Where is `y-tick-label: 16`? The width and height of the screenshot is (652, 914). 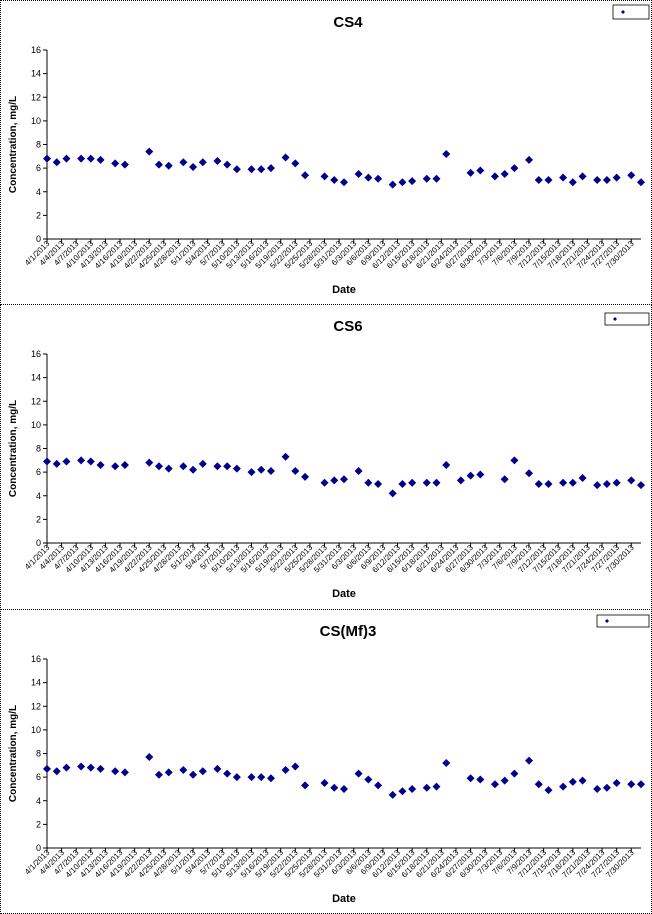 y-tick-label: 16 is located at coordinates (36, 50).